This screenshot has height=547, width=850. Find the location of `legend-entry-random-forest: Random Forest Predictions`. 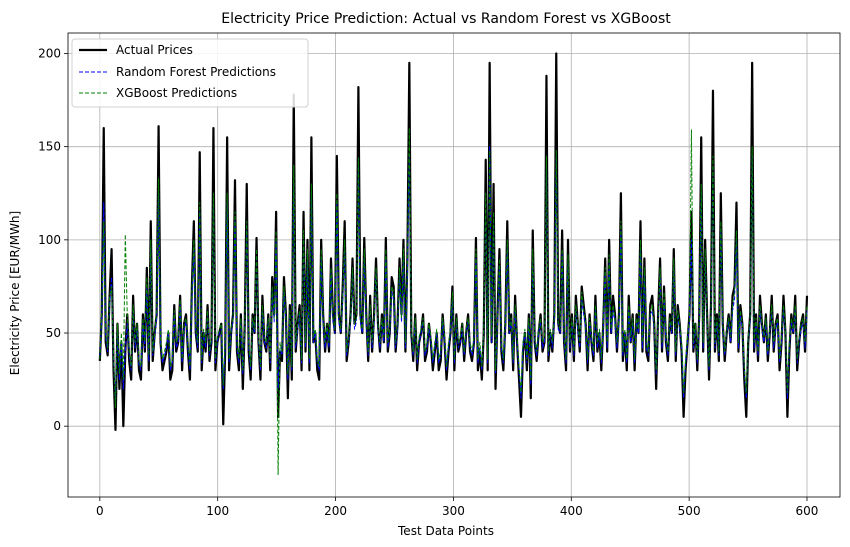

legend-entry-random-forest: Random Forest Predictions is located at coordinates (177, 72).